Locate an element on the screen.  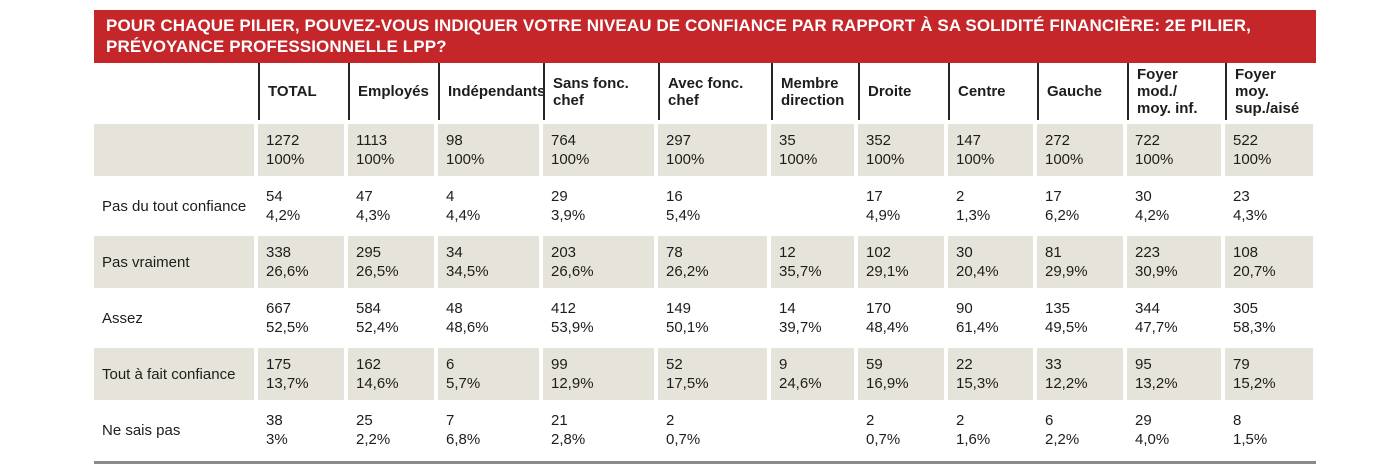
data-cell: 21 2,8% is located at coordinates (598, 430).